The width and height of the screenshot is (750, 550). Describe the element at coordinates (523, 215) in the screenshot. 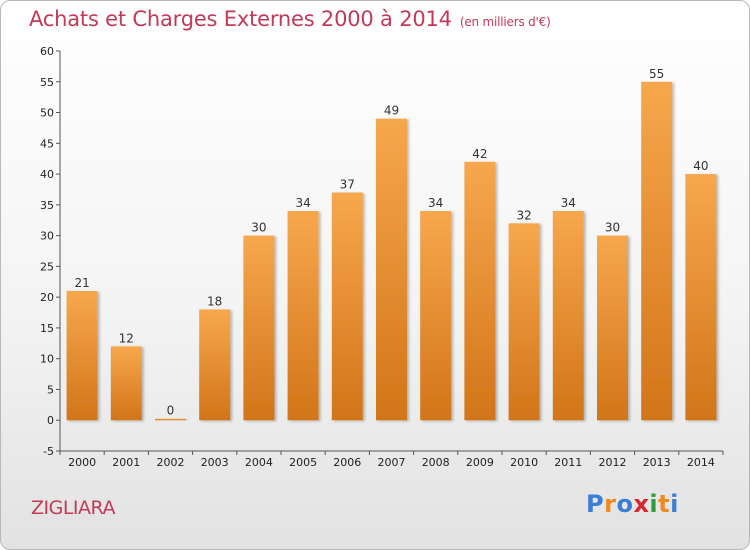

I see `data-label: 32` at that location.